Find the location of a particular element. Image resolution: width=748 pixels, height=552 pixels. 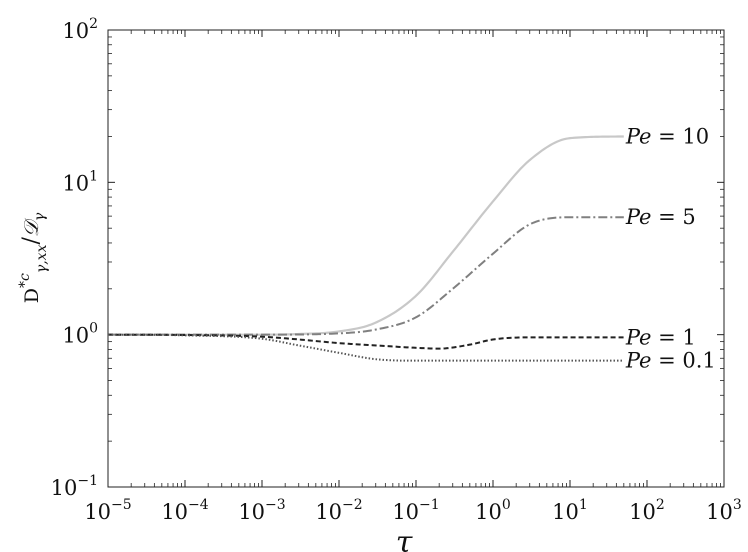

y-title-slash: / is located at coordinates (31, 241).